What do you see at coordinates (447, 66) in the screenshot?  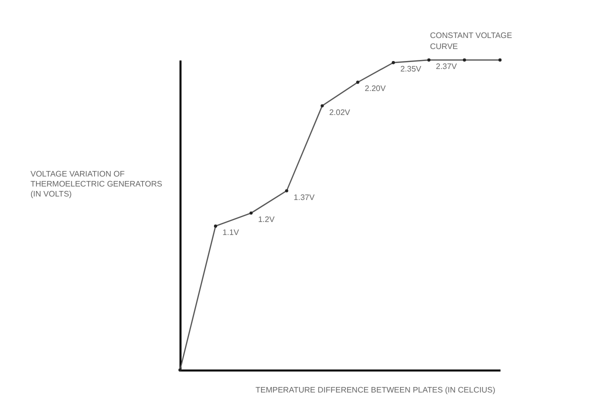 I see `data-label: 2.37V` at bounding box center [447, 66].